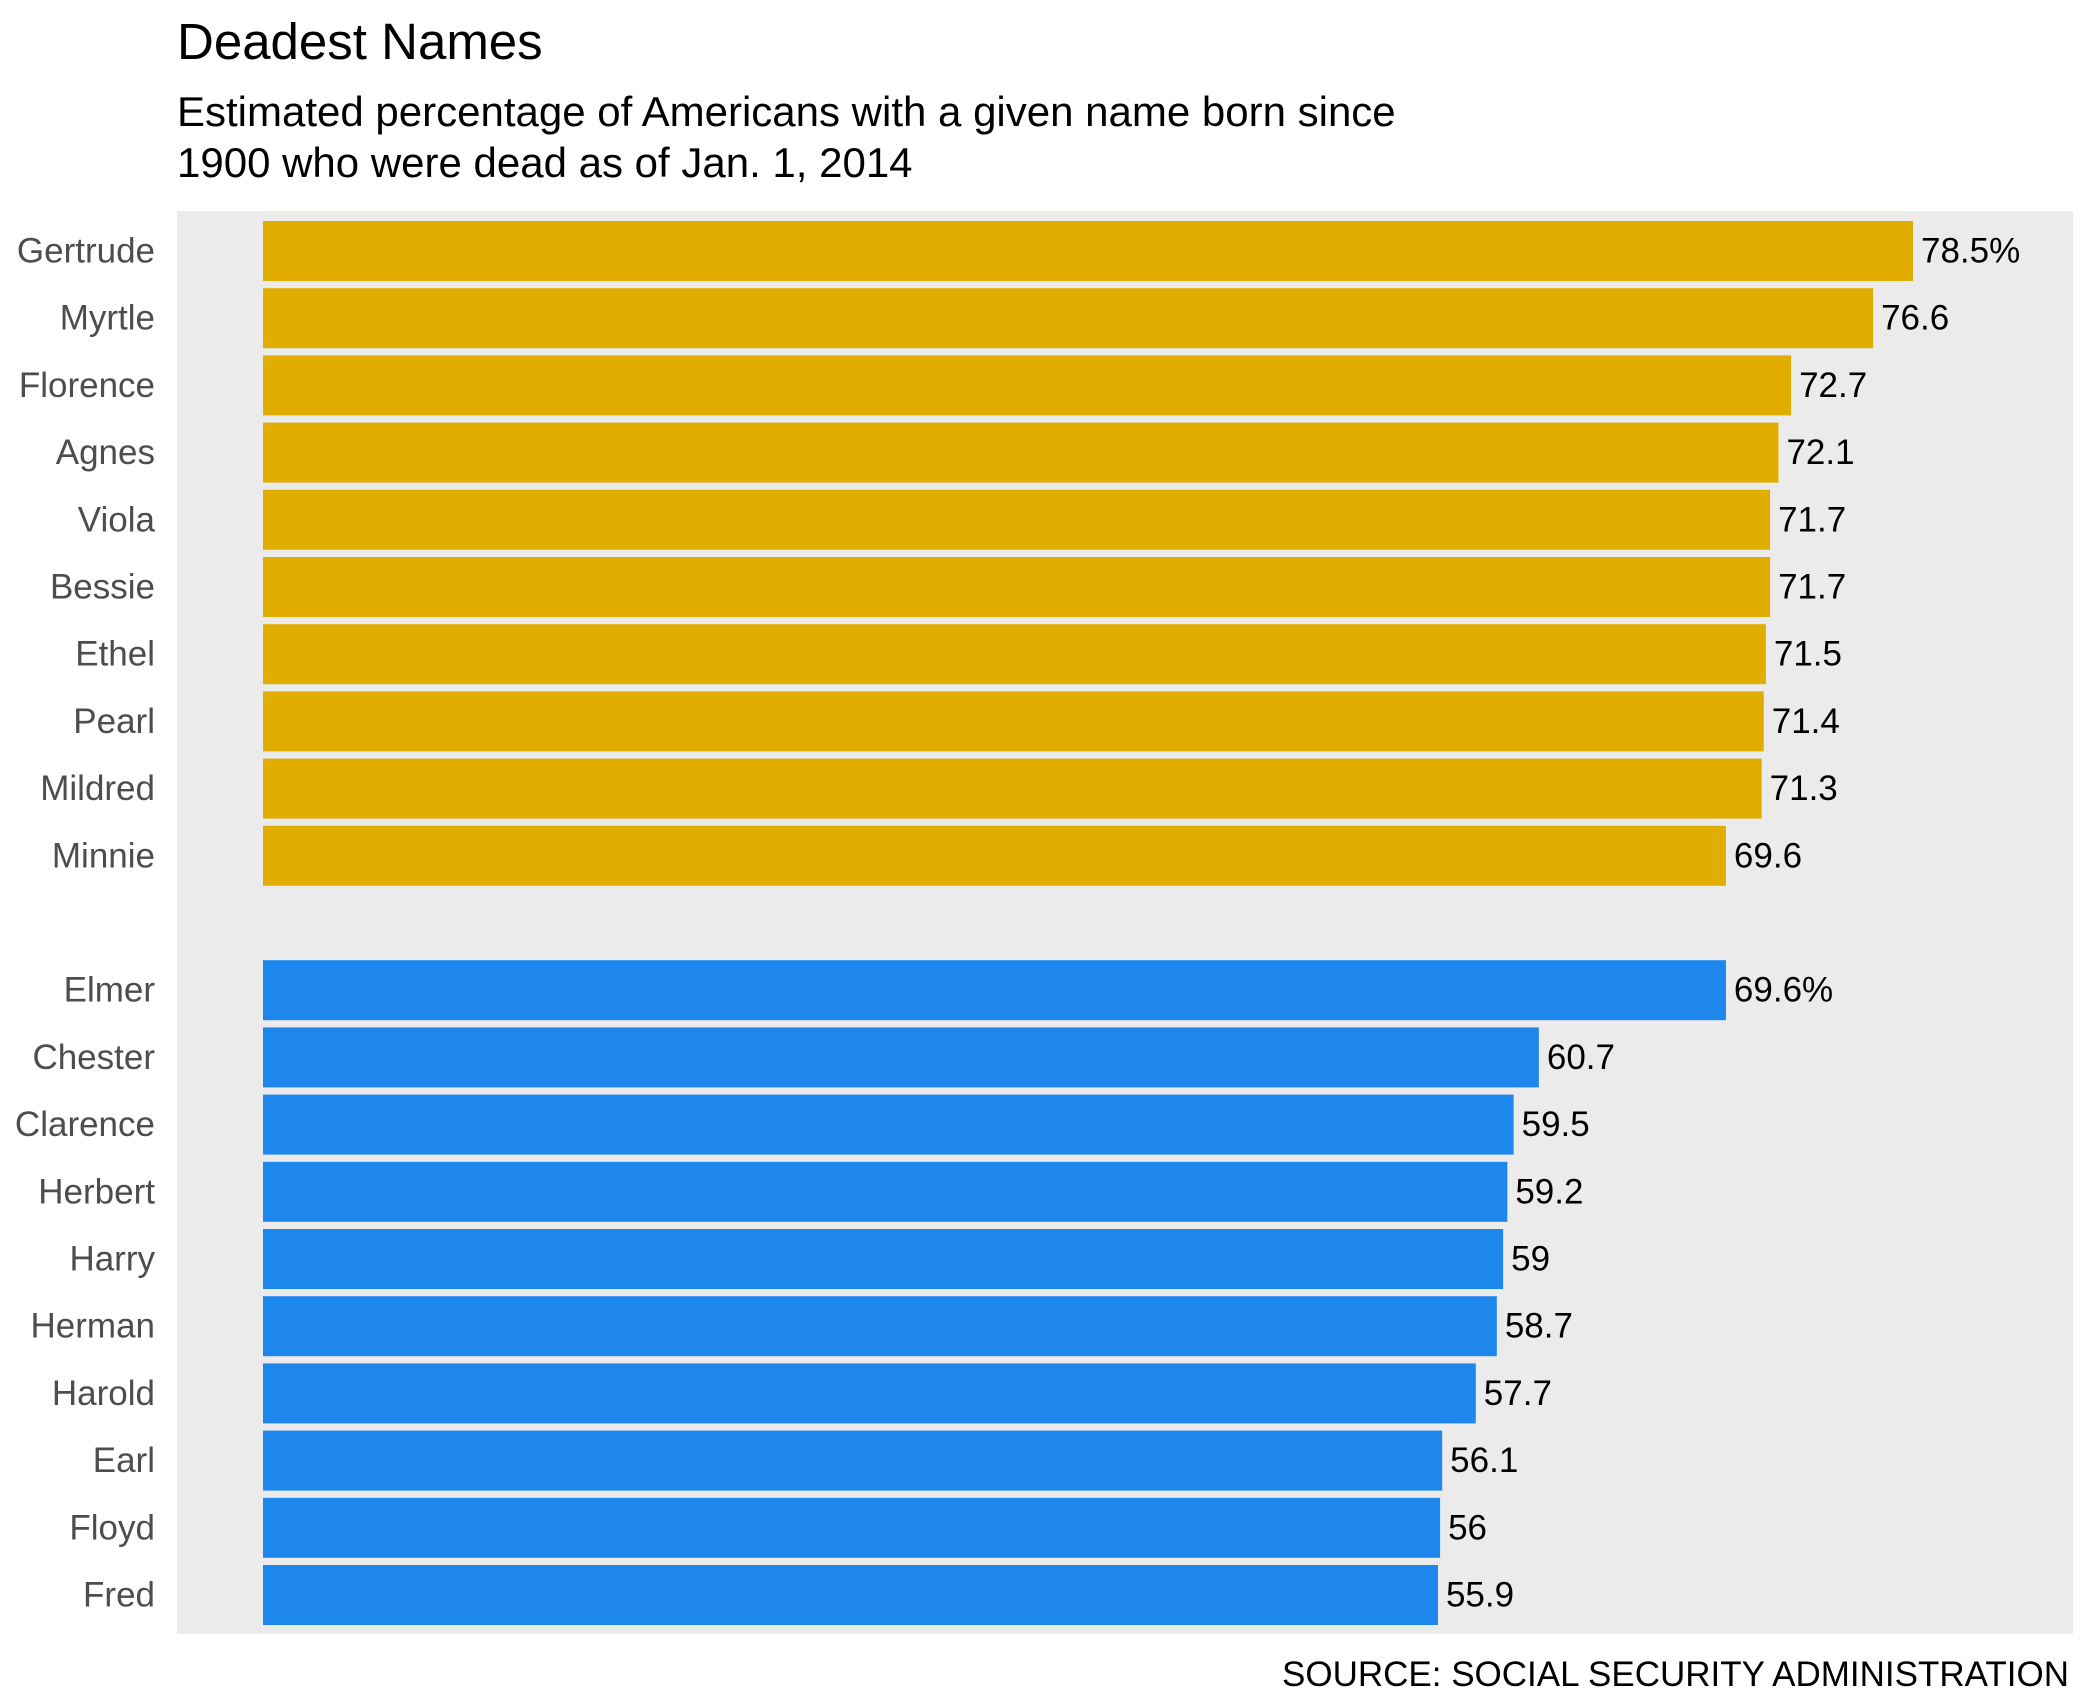  I want to click on category-label-gertrude: Gertrude, so click(86, 251).